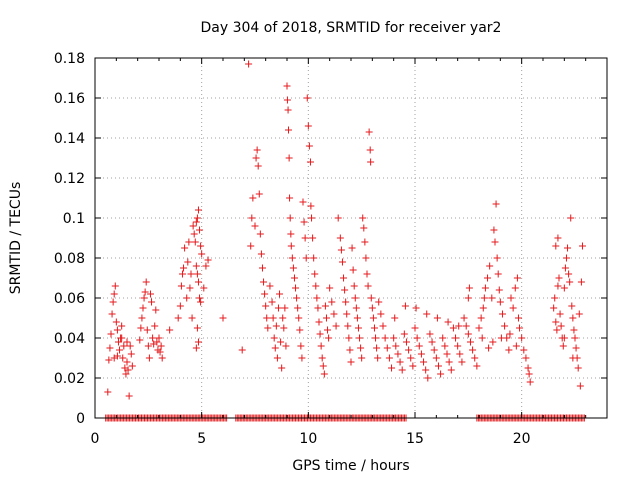 This screenshot has height=480, width=640. I want to click on y-tick-label: 0.14, so click(69, 139).